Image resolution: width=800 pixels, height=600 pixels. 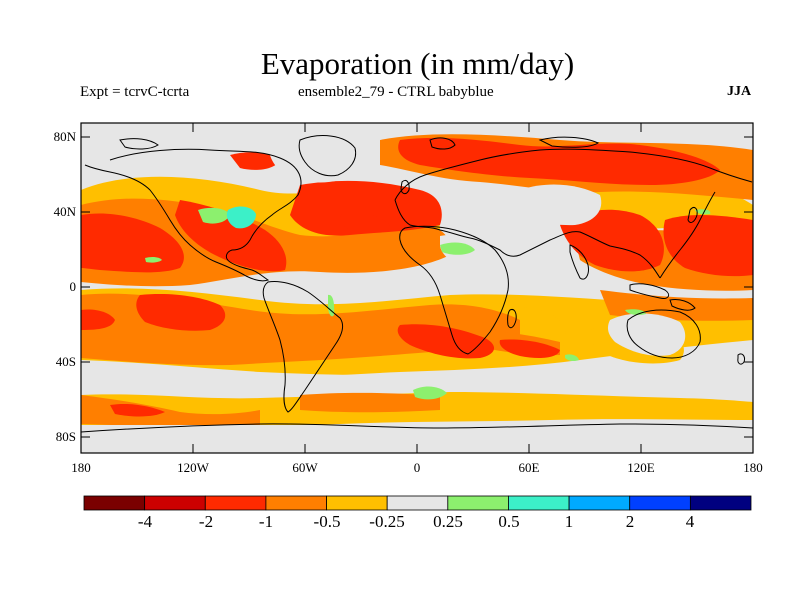 I want to click on lon-label-180e: 180, so click(x=753, y=467).